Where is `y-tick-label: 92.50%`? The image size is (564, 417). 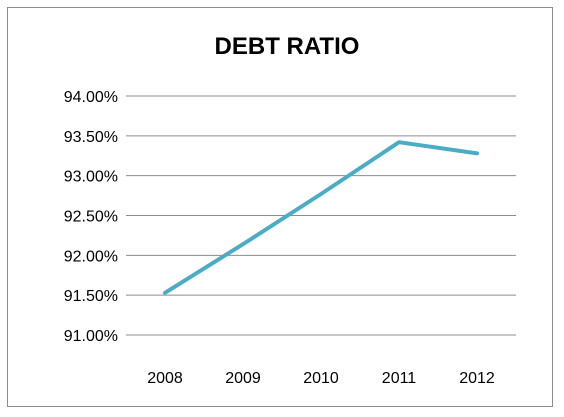 y-tick-label: 92.50% is located at coordinates (91, 217).